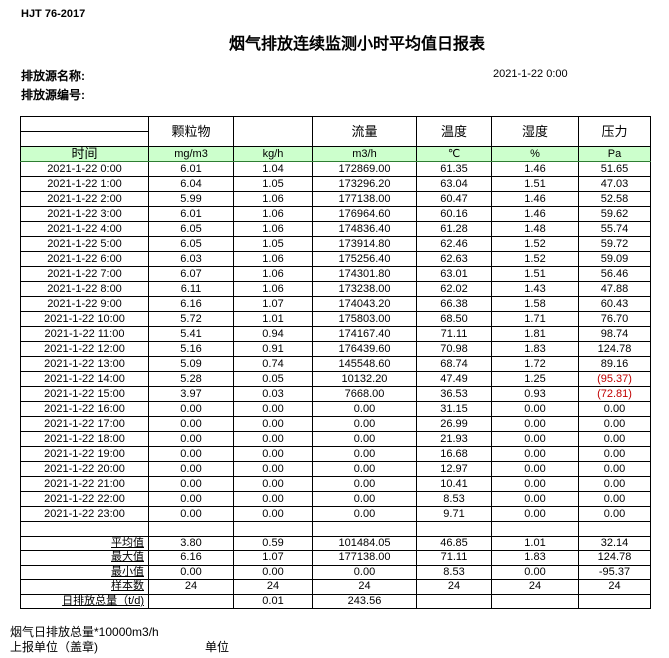 The width and height of the screenshot is (669, 658). What do you see at coordinates (273, 364) in the screenshot?
I see `table-row-cell-2: 0.74` at bounding box center [273, 364].